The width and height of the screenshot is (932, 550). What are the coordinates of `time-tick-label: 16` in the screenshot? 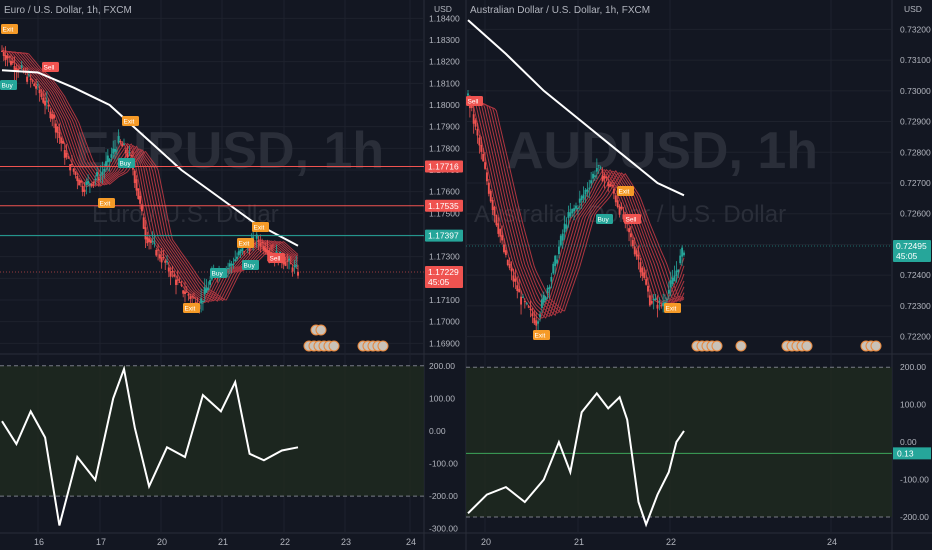 It's located at (39, 542).